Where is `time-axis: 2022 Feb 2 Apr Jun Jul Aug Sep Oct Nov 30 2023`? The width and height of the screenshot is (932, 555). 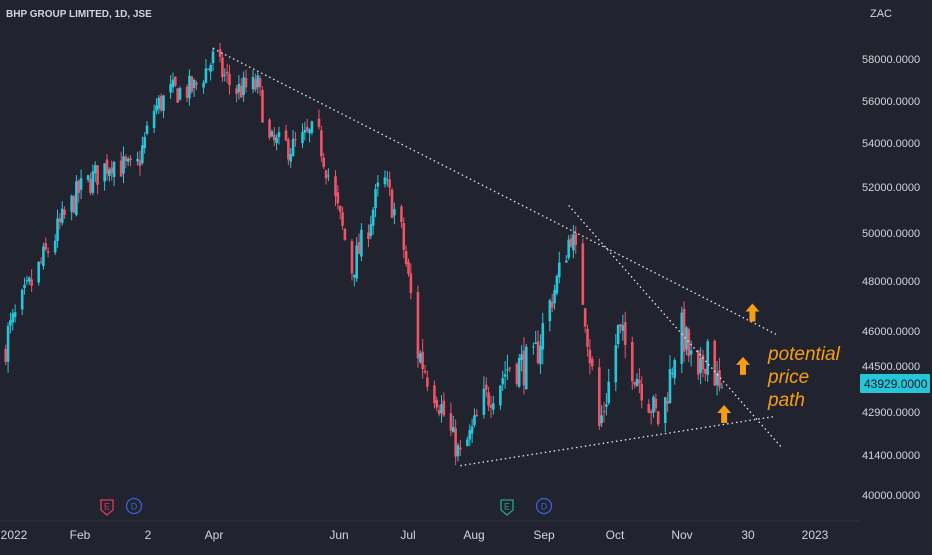 time-axis: 2022 Feb 2 Apr Jun Jul Aug Sep Oct Nov 30 2023 is located at coordinates (415, 535).